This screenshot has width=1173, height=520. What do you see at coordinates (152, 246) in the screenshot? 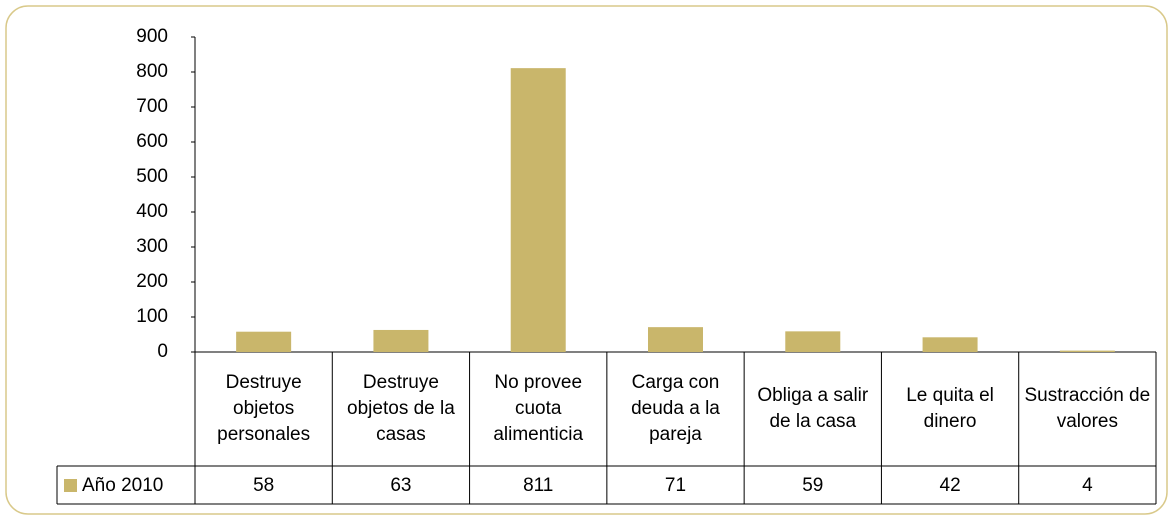
I see `y-tick-label: 300` at bounding box center [152, 246].